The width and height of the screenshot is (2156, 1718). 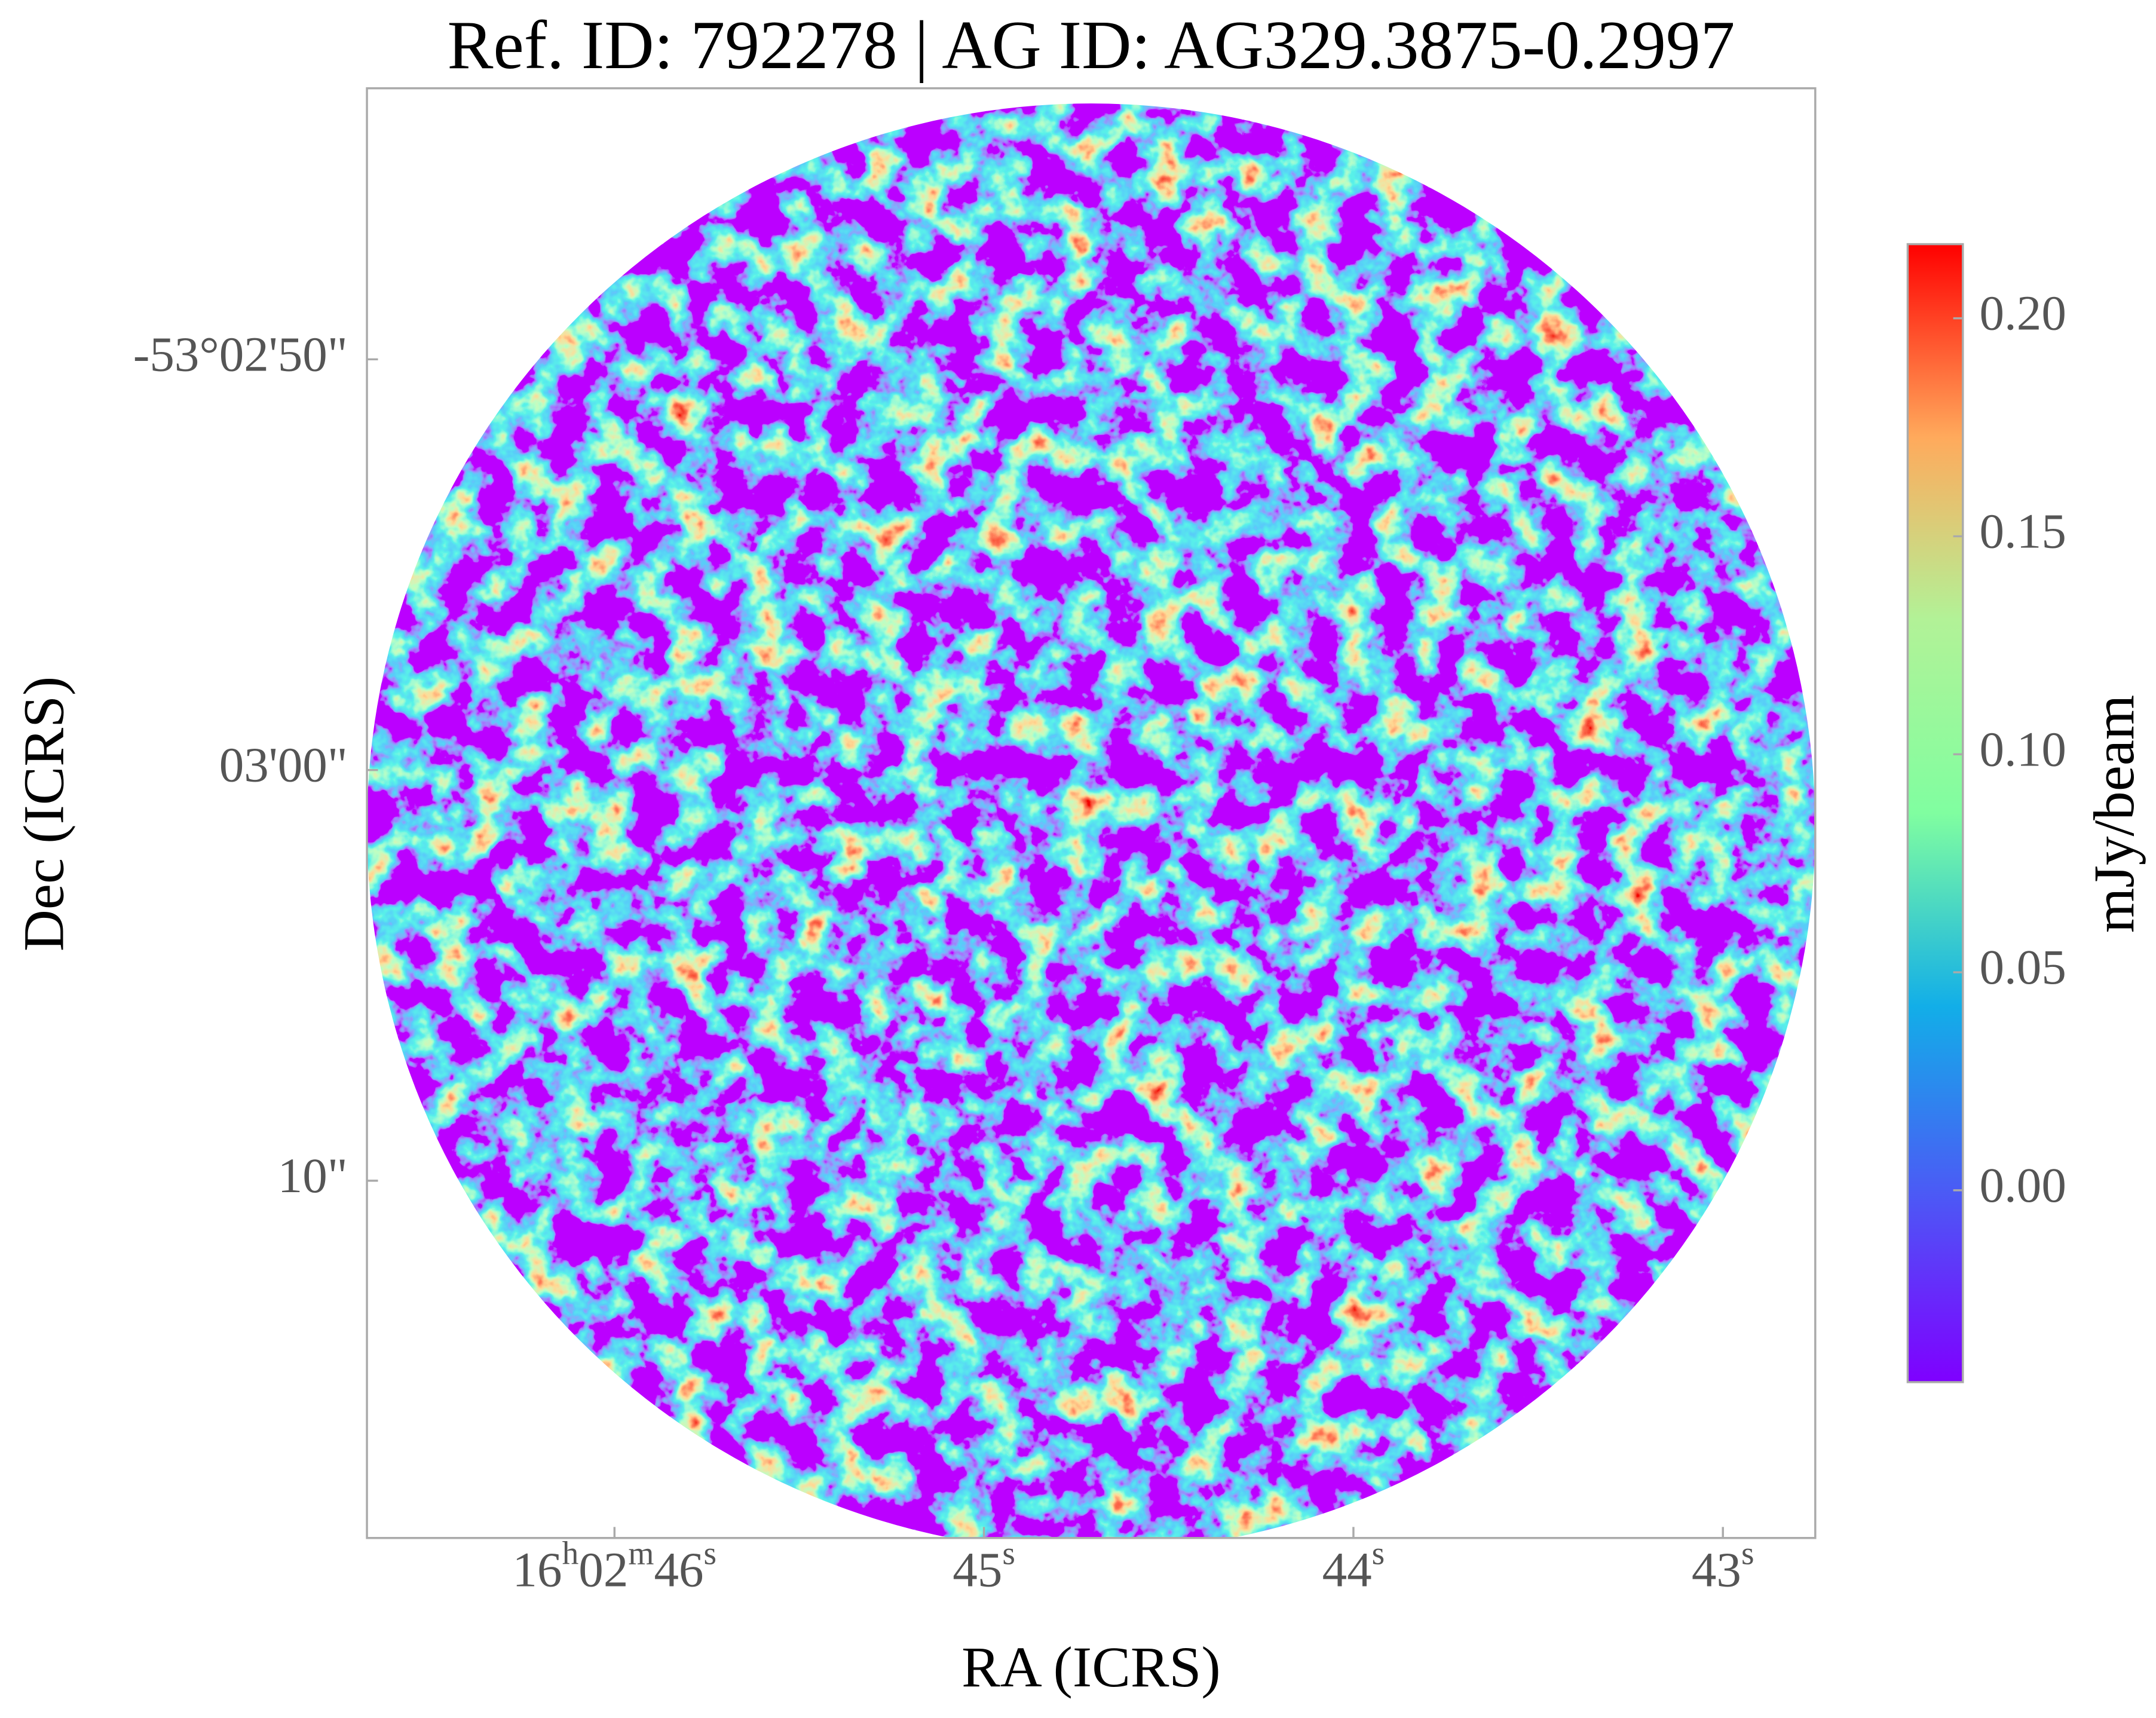 What do you see at coordinates (313, 1175) in the screenshot?
I see `y-tick-label: 10"` at bounding box center [313, 1175].